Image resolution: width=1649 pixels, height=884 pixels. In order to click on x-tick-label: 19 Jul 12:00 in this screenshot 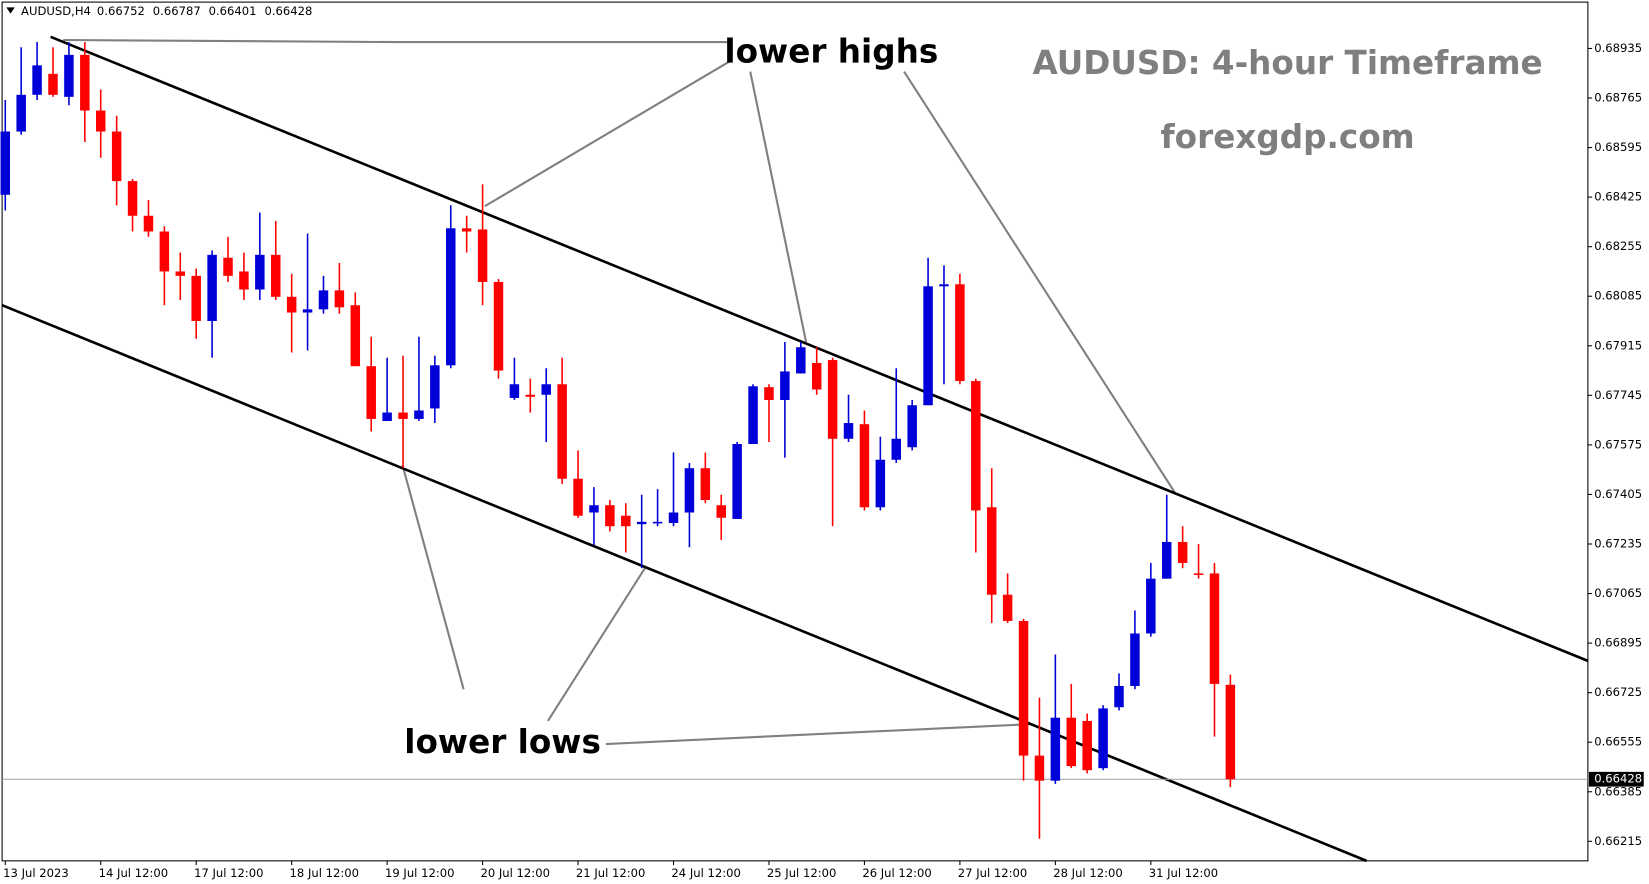, I will do `click(419, 873)`.